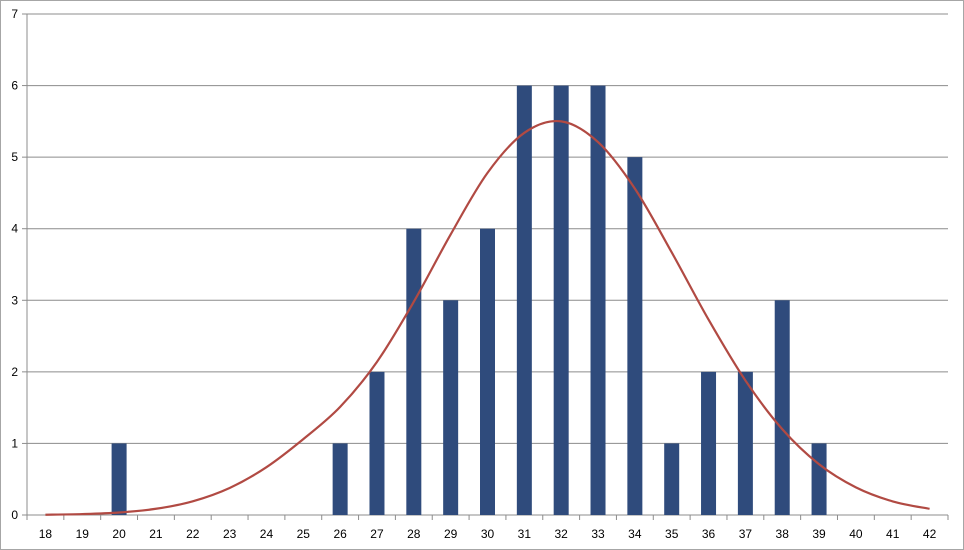 This screenshot has width=964, height=550. Describe the element at coordinates (746, 534) in the screenshot. I see `x-tick-label: 37` at that location.